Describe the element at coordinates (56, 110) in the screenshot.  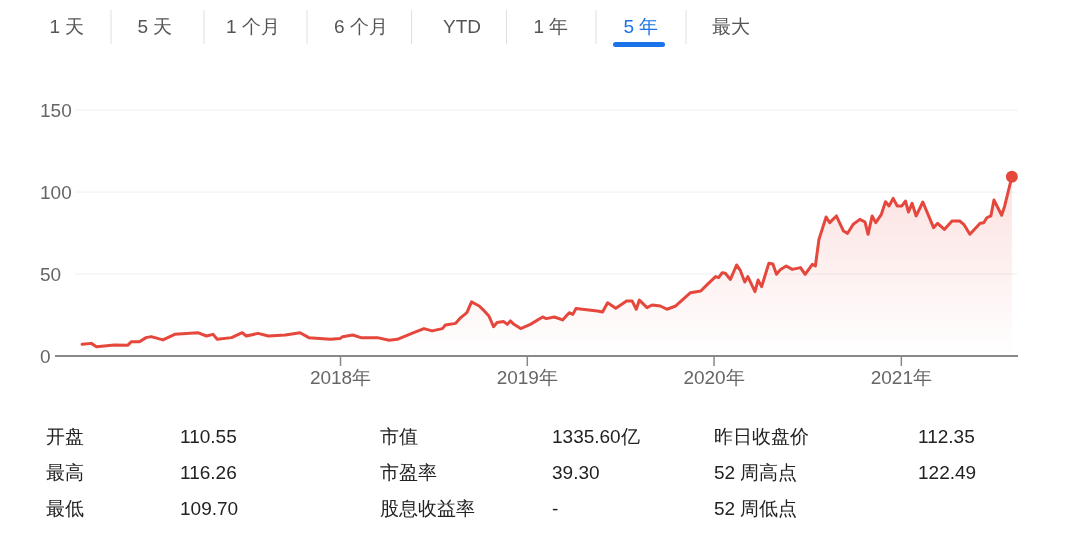
I see `y-tick-label: 150` at that location.